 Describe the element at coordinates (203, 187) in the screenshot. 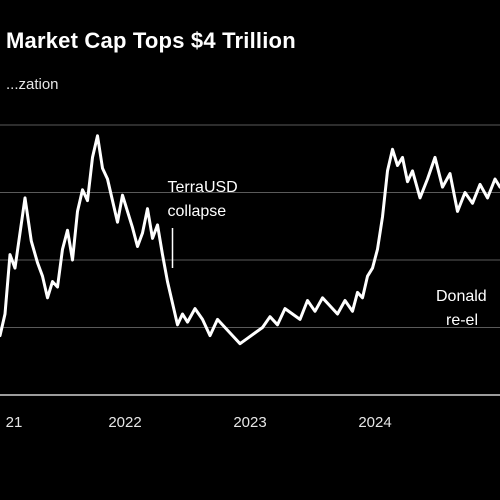

I see `annotation-label: TerraUSD` at that location.